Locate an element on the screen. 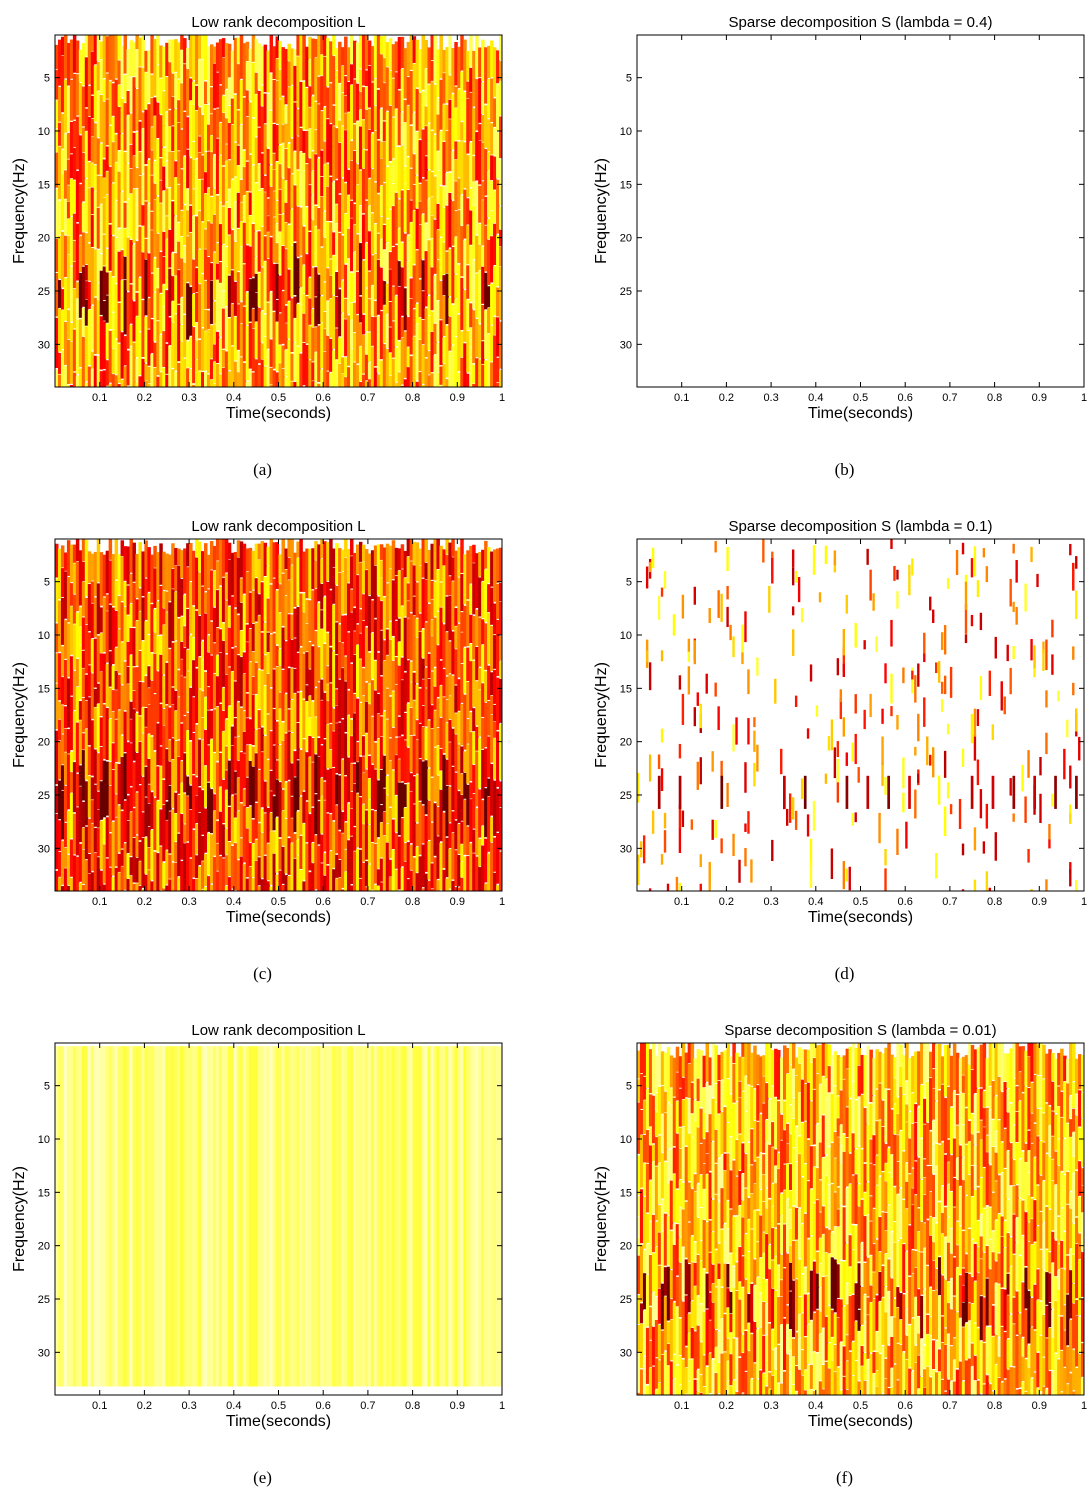  x-tick-label: 0.9 is located at coordinates (1039, 902).